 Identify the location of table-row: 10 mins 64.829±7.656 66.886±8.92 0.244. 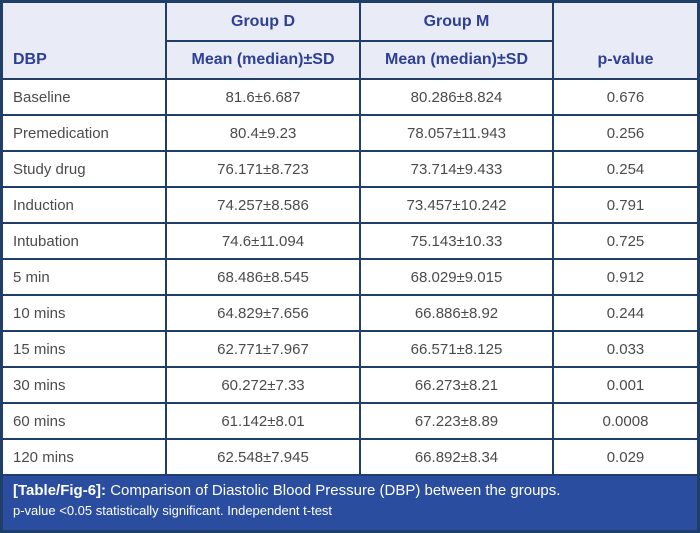
(350, 313).